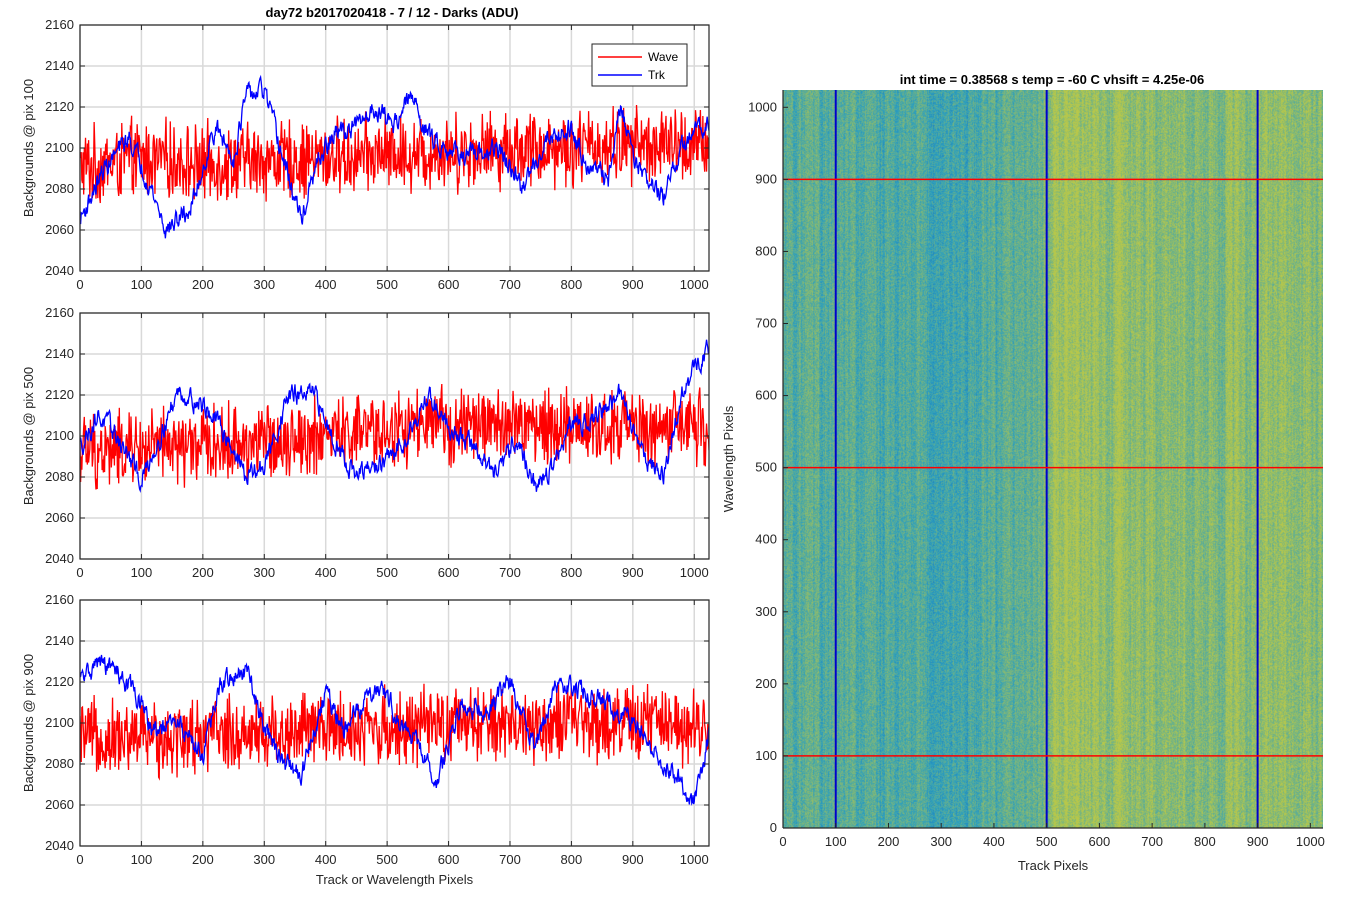 Image resolution: width=1350 pixels, height=900 pixels. I want to click on y-tick-label: 900, so click(766, 178).